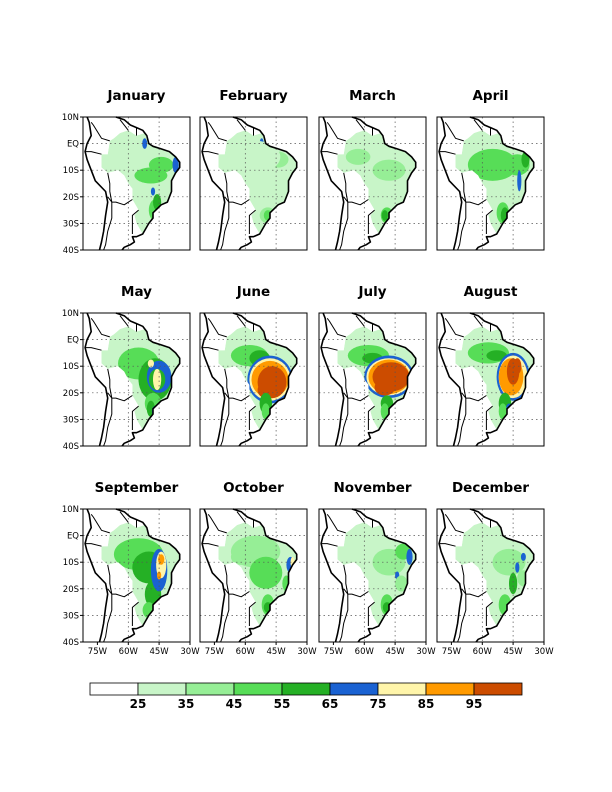 The image size is (612, 792). I want to click on y-tick-label: 10S, so click(71, 171).